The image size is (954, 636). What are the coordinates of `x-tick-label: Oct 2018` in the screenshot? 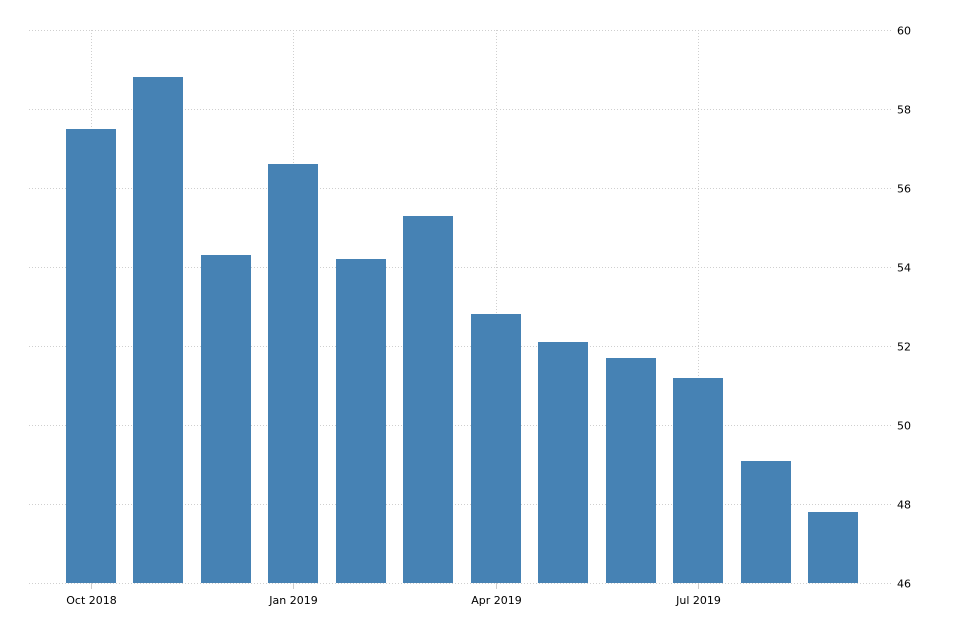 It's located at (91, 600).